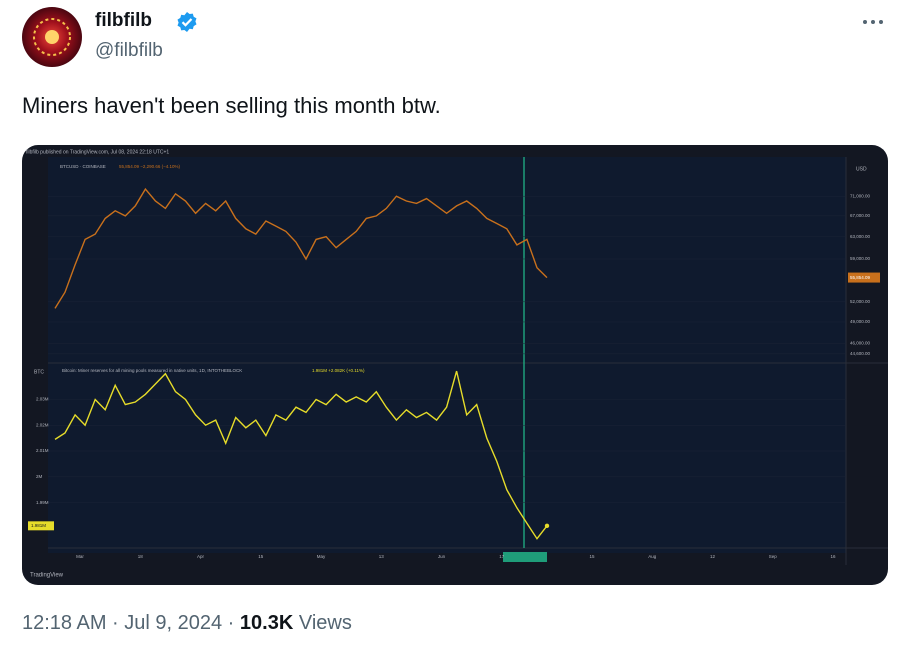  Describe the element at coordinates (860, 353) in the screenshot. I see `y-tick-label: 44,600.00` at that location.